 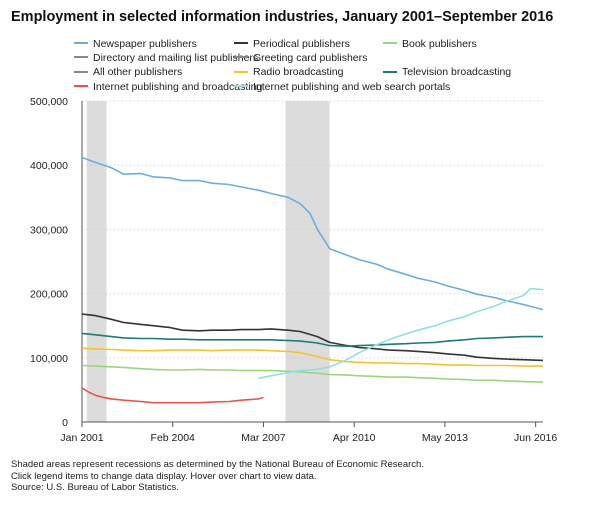 What do you see at coordinates (535, 438) in the screenshot?
I see `x-tick-label: Jun 2016` at bounding box center [535, 438].